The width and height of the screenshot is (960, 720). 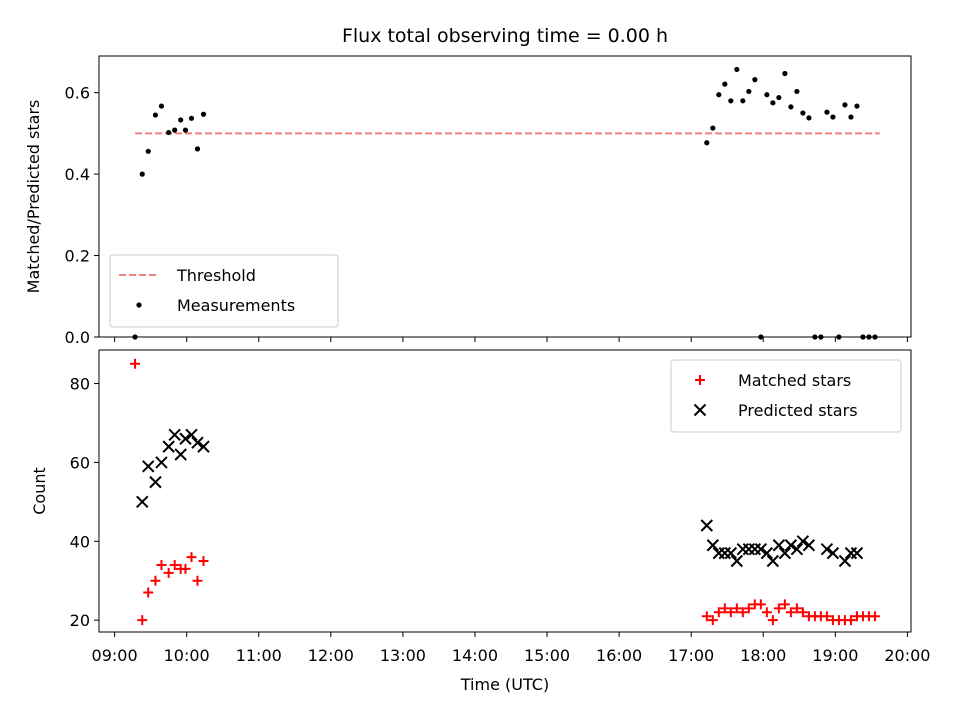 I want to click on y-axis-label: Count, so click(x=39, y=491).